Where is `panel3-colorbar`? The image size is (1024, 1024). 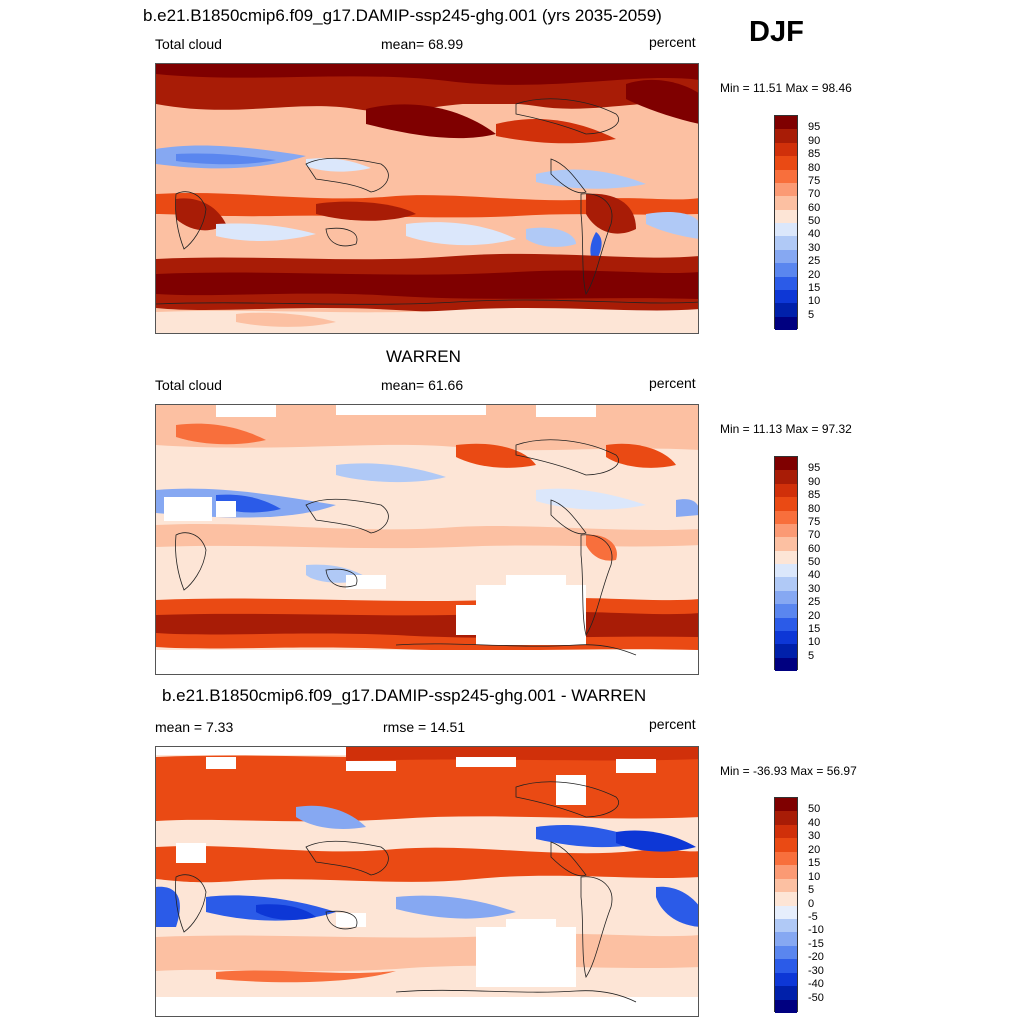 panel3-colorbar is located at coordinates (786, 905).